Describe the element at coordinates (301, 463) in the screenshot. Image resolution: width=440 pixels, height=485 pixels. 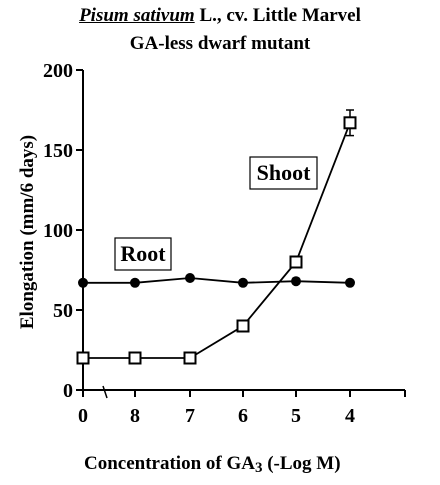
I see `x-axis-label-unit: (-Log M)` at that location.